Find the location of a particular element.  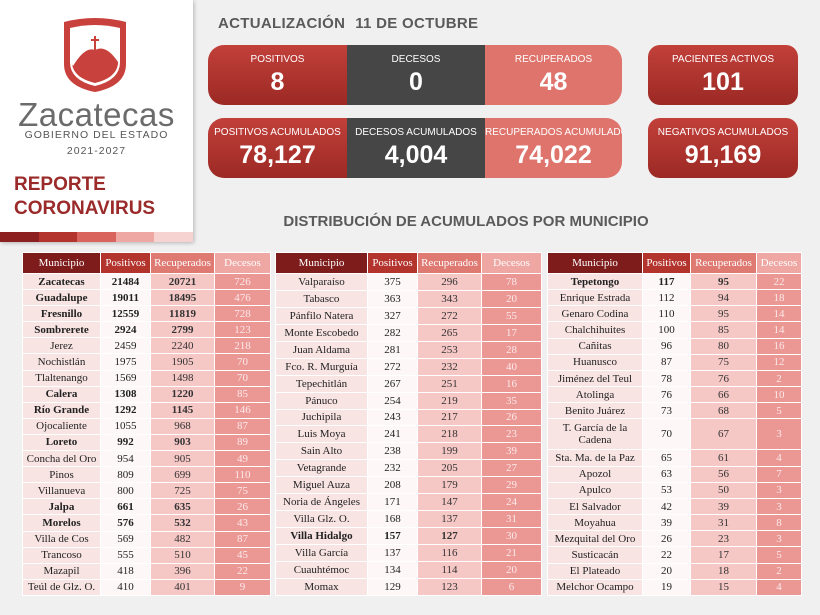

cell-value: 1905 is located at coordinates (182, 362).